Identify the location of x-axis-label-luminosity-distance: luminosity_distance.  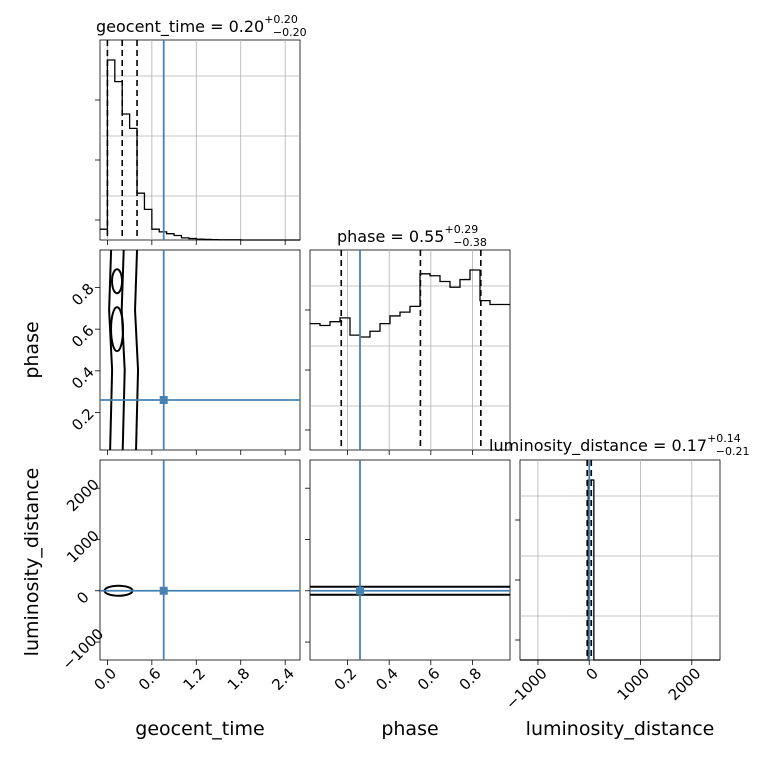
(620, 729).